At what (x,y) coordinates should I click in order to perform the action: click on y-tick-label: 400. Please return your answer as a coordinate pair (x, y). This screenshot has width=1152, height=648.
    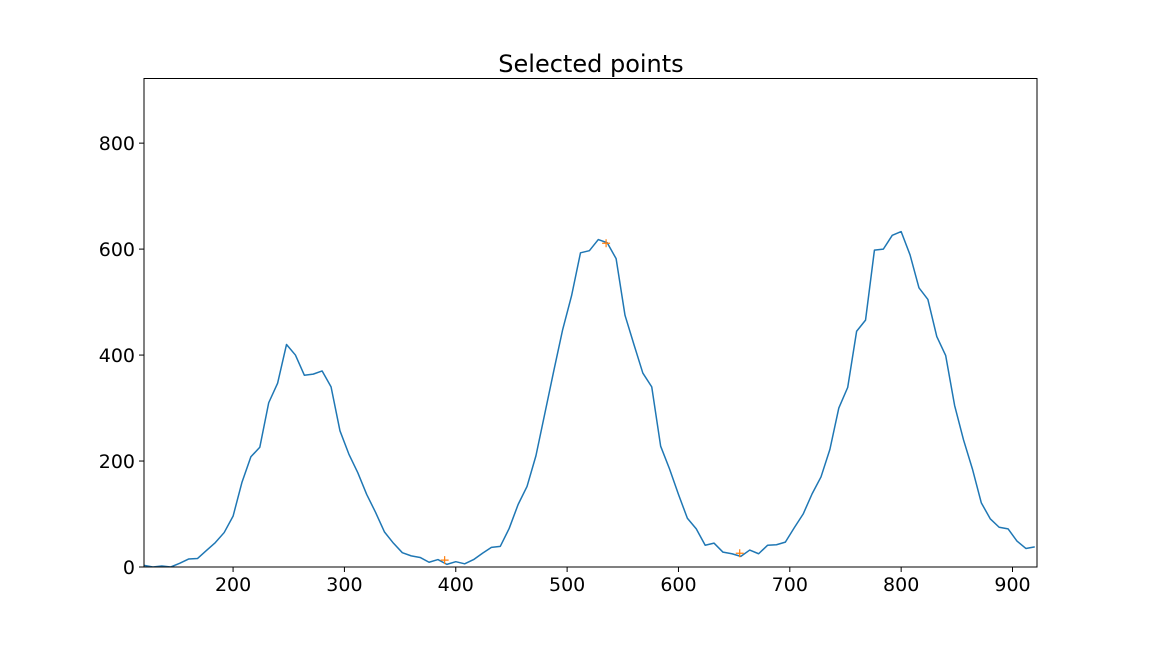
    Looking at the image, I should click on (117, 356).